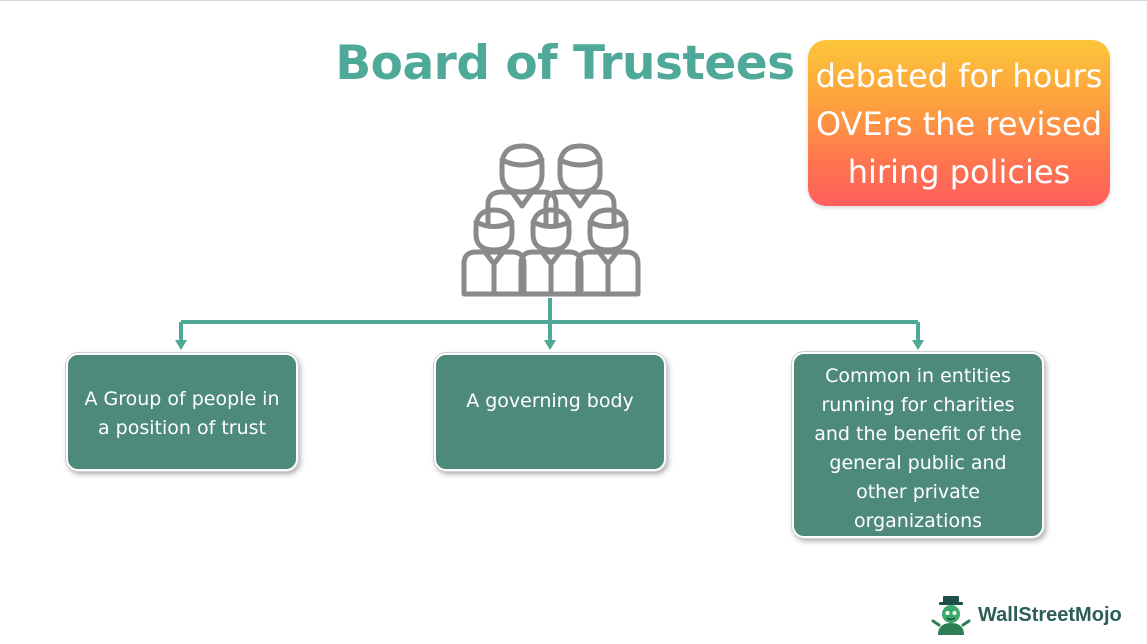 Image resolution: width=1147 pixels, height=644 pixels. Describe the element at coordinates (608, 252) in the screenshot. I see `person-front-right-icon` at that location.